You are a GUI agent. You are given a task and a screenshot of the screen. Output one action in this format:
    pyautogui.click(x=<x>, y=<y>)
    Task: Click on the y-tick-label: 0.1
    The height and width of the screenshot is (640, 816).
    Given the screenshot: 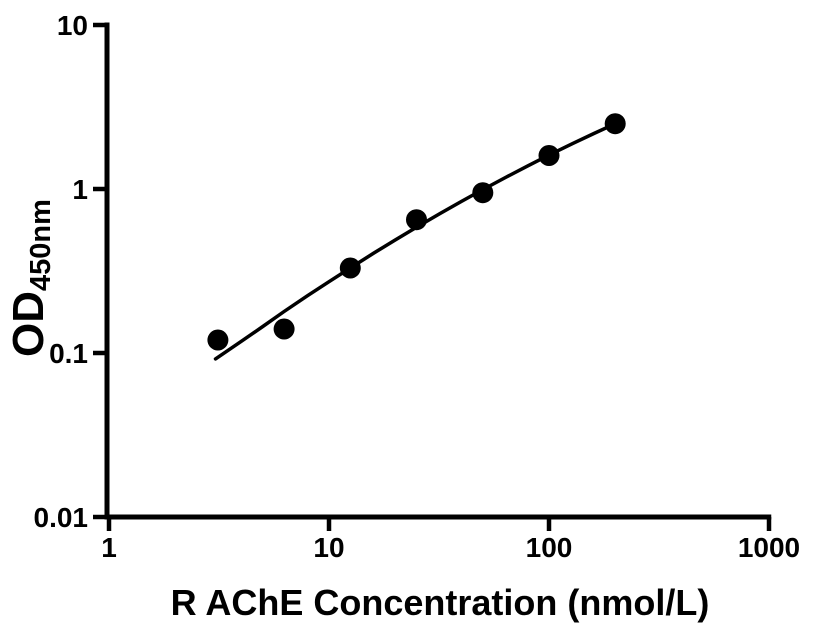 What is the action you would take?
    pyautogui.click(x=68, y=353)
    